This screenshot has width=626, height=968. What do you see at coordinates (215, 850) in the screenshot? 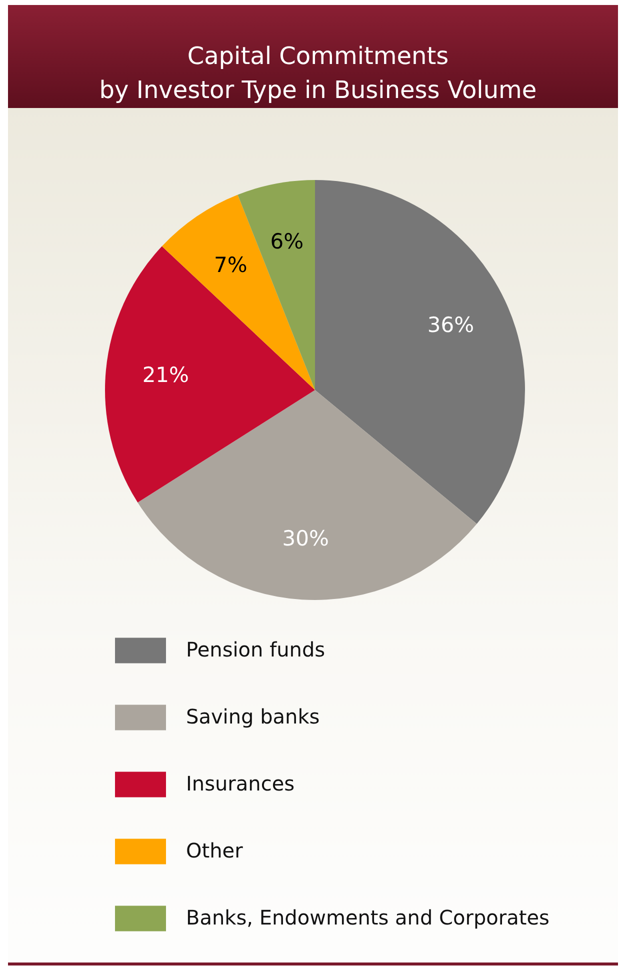
I see `legend-label: Other` at bounding box center [215, 850].